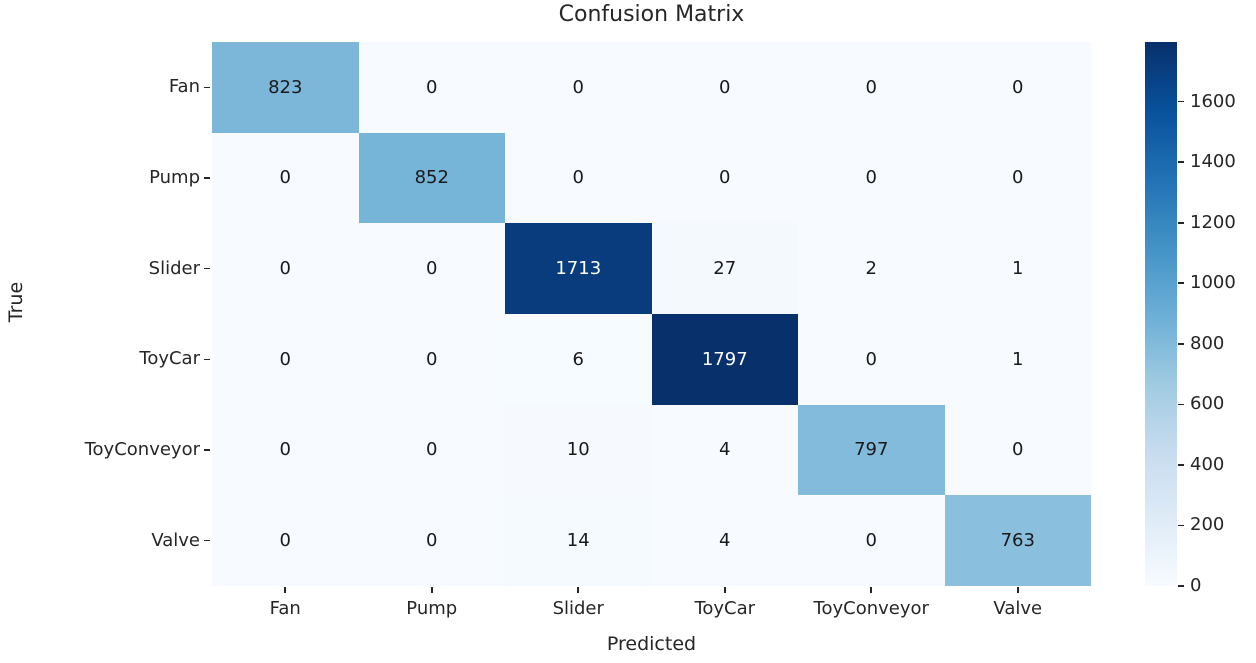  What do you see at coordinates (184, 87) in the screenshot?
I see `y-tick-label-Fan: Fan` at bounding box center [184, 87].